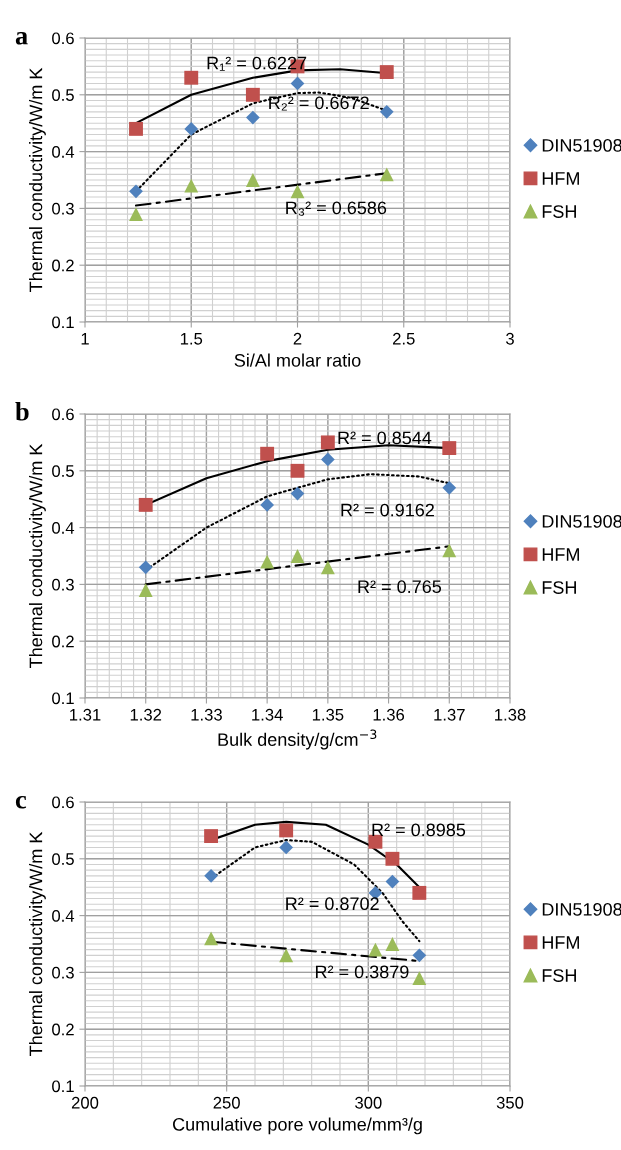 Image resolution: width=621 pixels, height=1150 pixels. I want to click on annotation: R² = 0.9162, so click(387, 510).